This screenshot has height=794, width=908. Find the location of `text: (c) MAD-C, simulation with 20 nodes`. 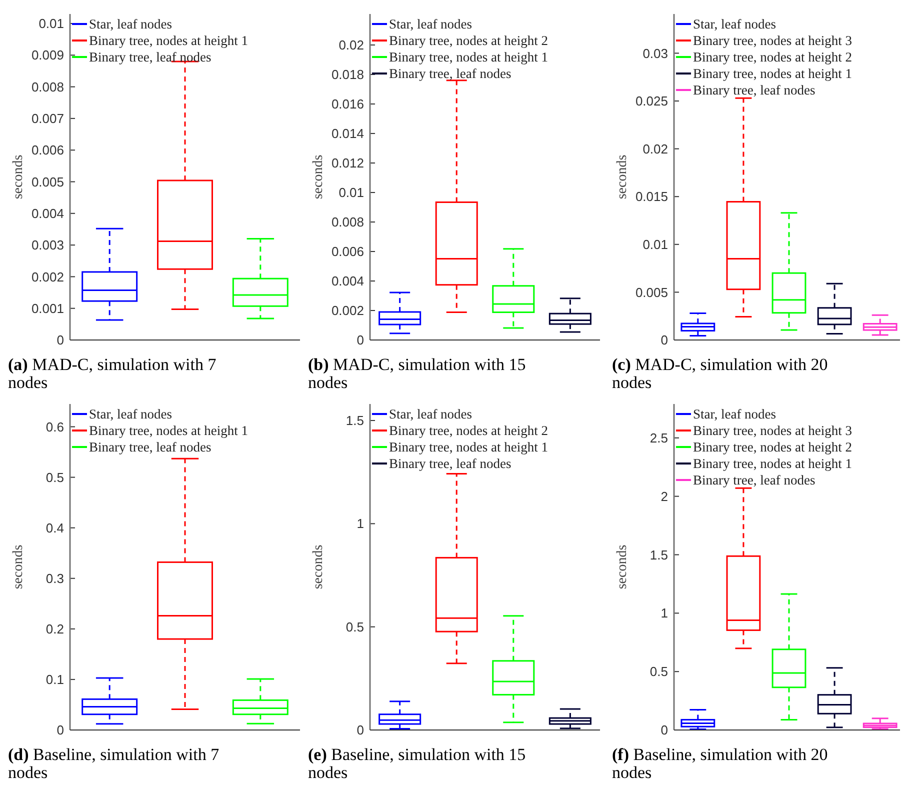

text: (c) MAD-C, simulation with 20 nodes is located at coordinates (720, 373).